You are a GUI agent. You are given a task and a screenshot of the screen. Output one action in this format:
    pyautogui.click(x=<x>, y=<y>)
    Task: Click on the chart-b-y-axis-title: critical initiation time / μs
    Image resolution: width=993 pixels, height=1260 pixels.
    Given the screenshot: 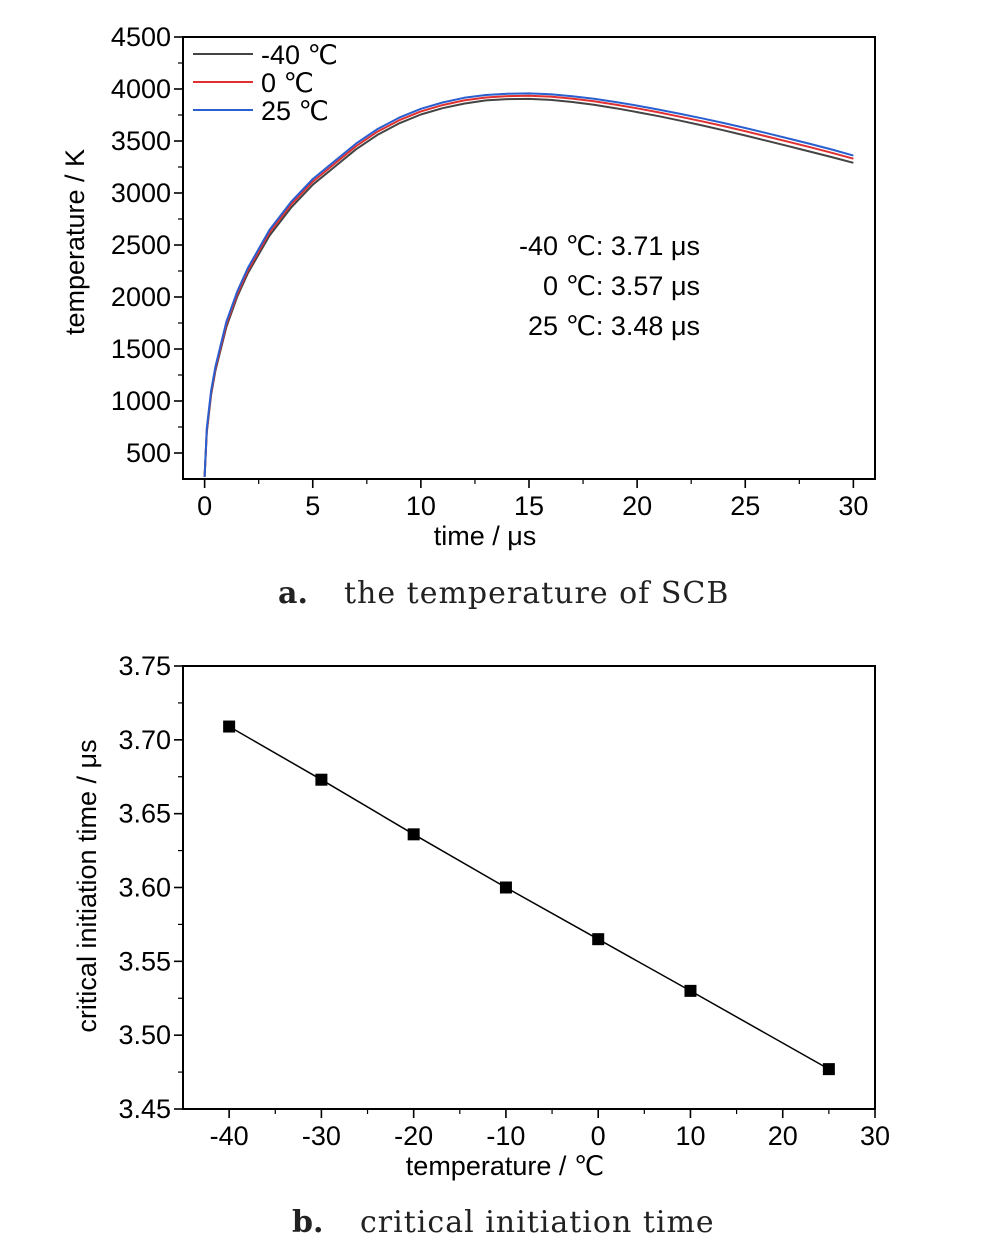 What is the action you would take?
    pyautogui.click(x=87, y=885)
    